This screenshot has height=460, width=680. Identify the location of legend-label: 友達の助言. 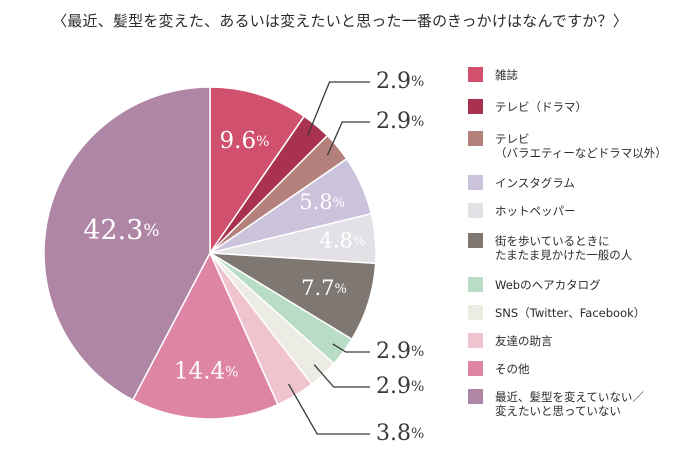
(524, 341).